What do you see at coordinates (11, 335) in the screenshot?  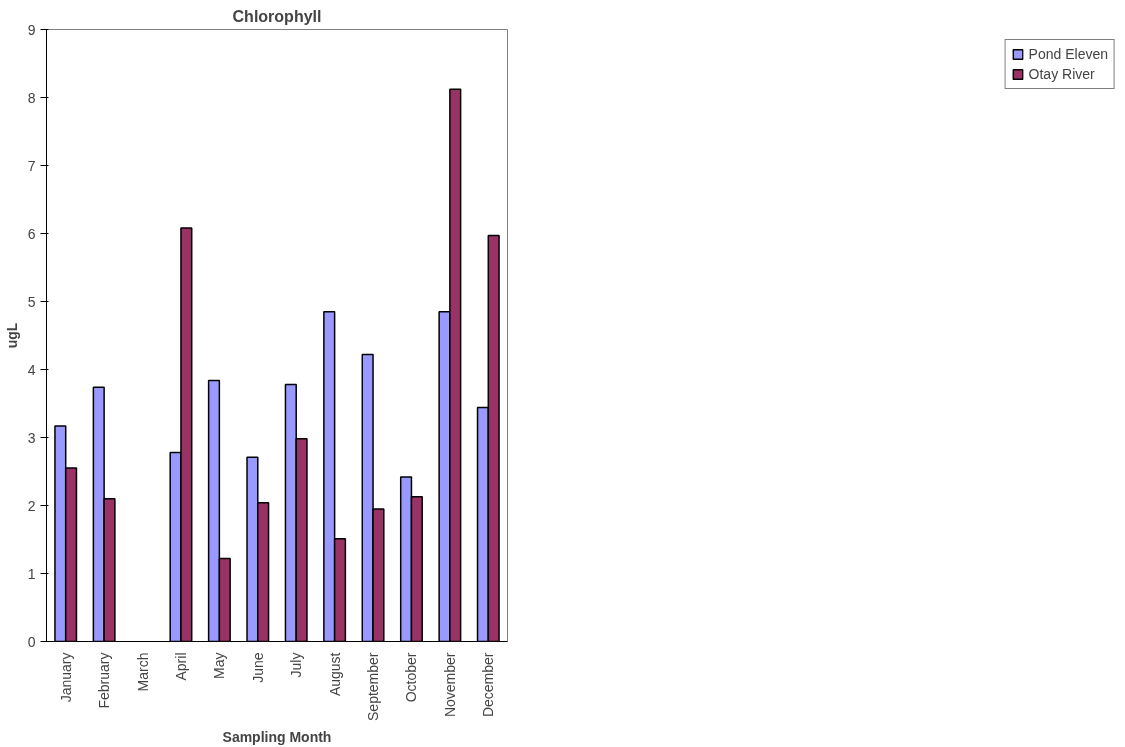 I see `y-axis-title: ugL` at bounding box center [11, 335].